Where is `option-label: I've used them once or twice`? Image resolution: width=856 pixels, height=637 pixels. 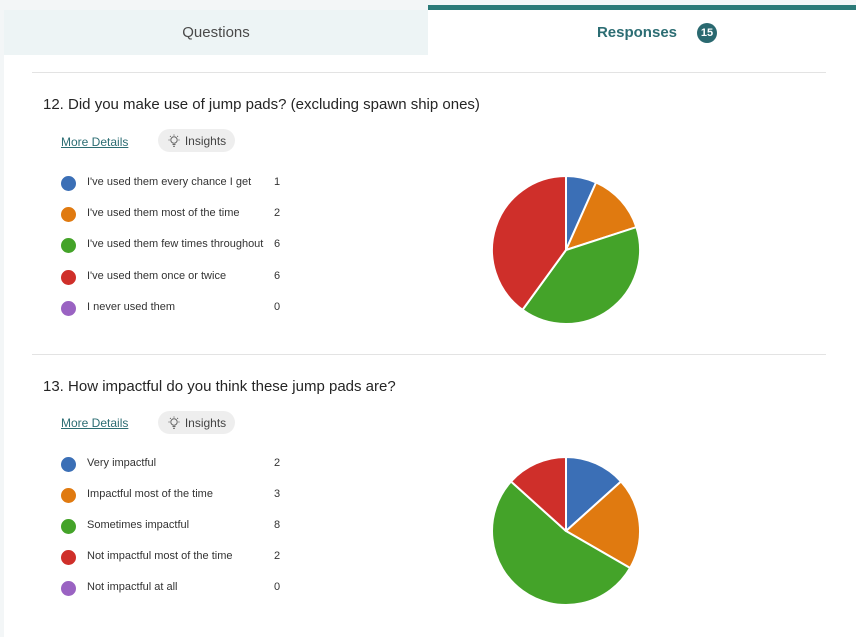 option-label: I've used them once or twice is located at coordinates (157, 276).